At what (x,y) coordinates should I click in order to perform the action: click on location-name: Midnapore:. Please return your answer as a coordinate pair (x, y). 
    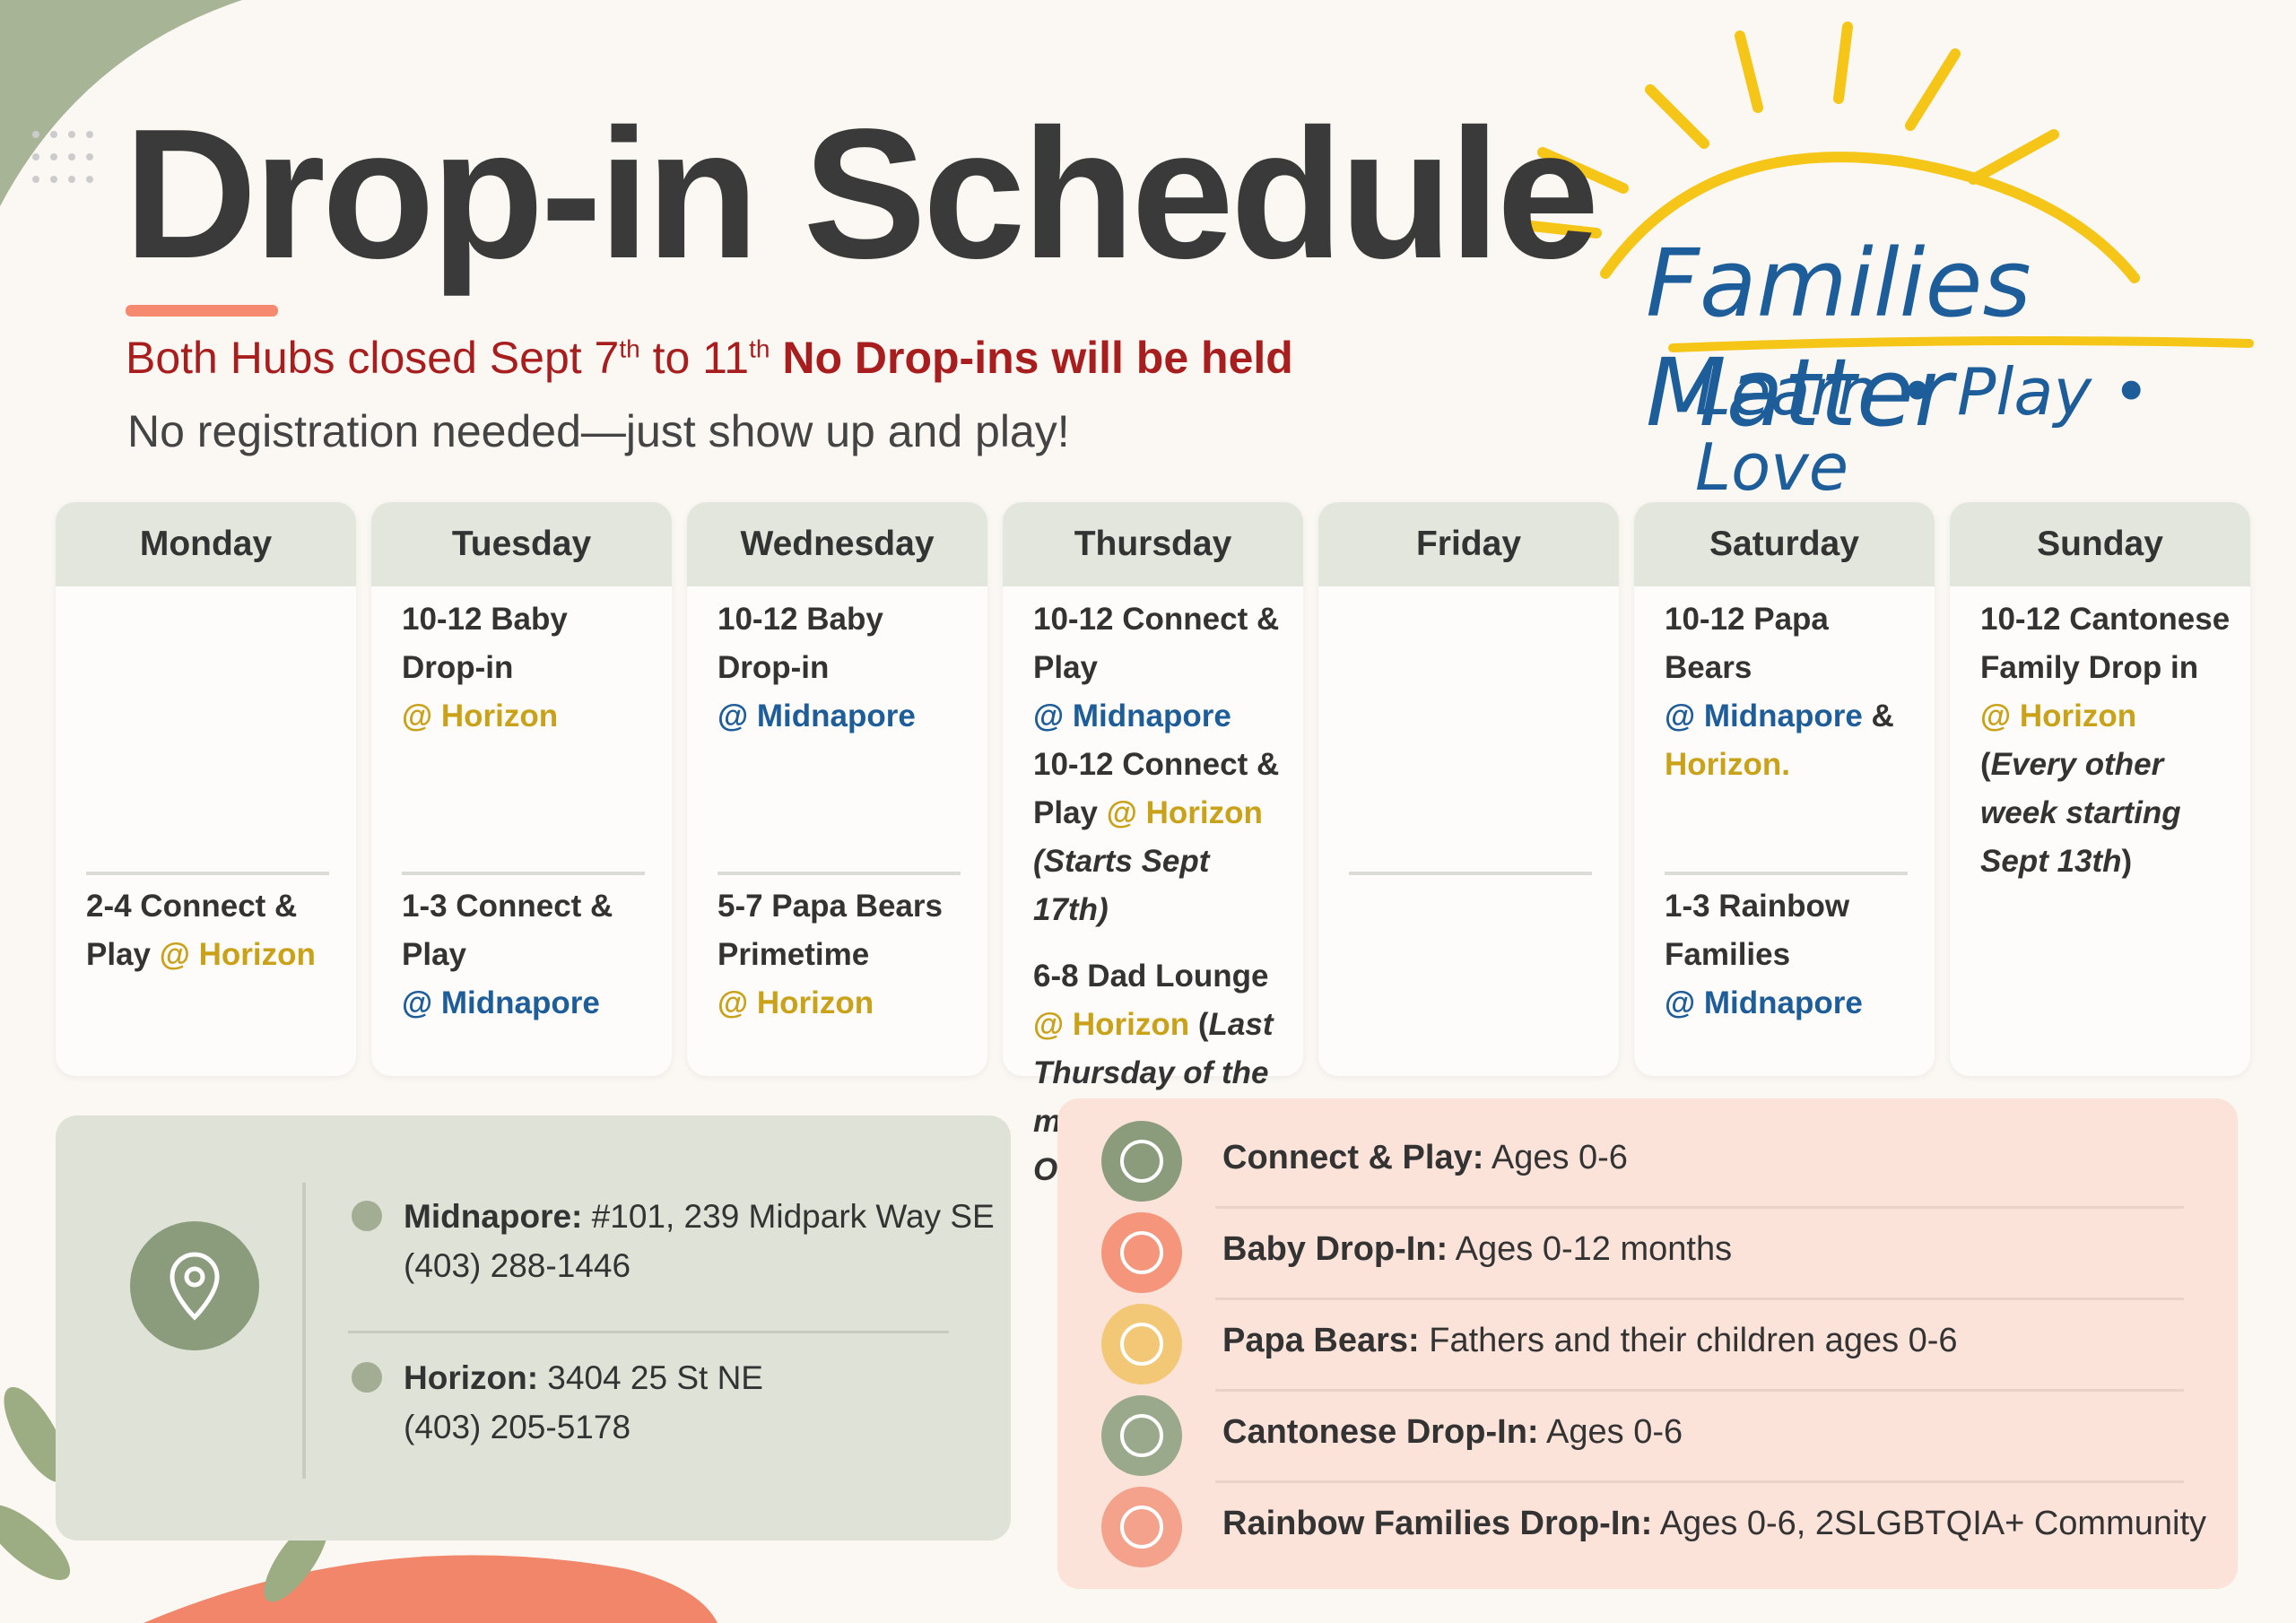
    Looking at the image, I should click on (493, 1216).